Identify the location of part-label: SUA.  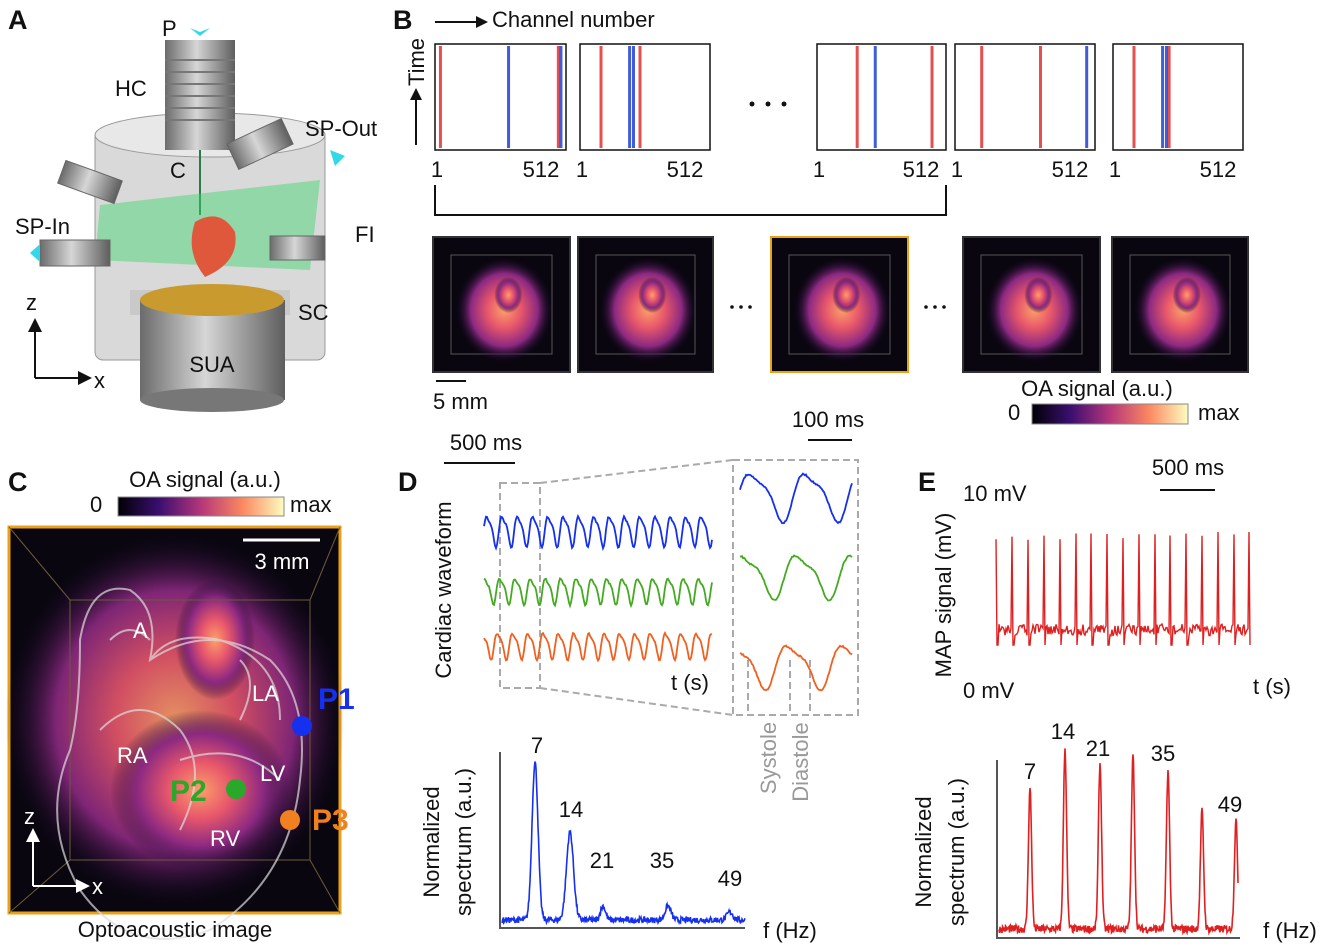
(212, 364).